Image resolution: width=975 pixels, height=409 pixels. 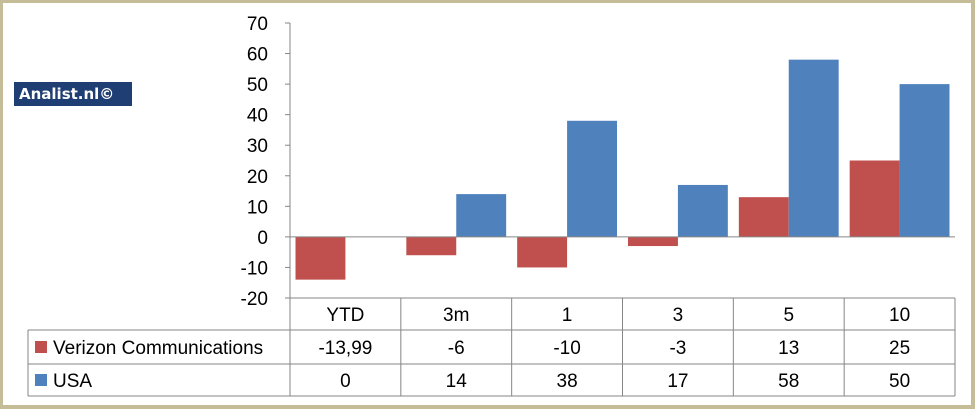 I want to click on category-label: 1, so click(x=567, y=315).